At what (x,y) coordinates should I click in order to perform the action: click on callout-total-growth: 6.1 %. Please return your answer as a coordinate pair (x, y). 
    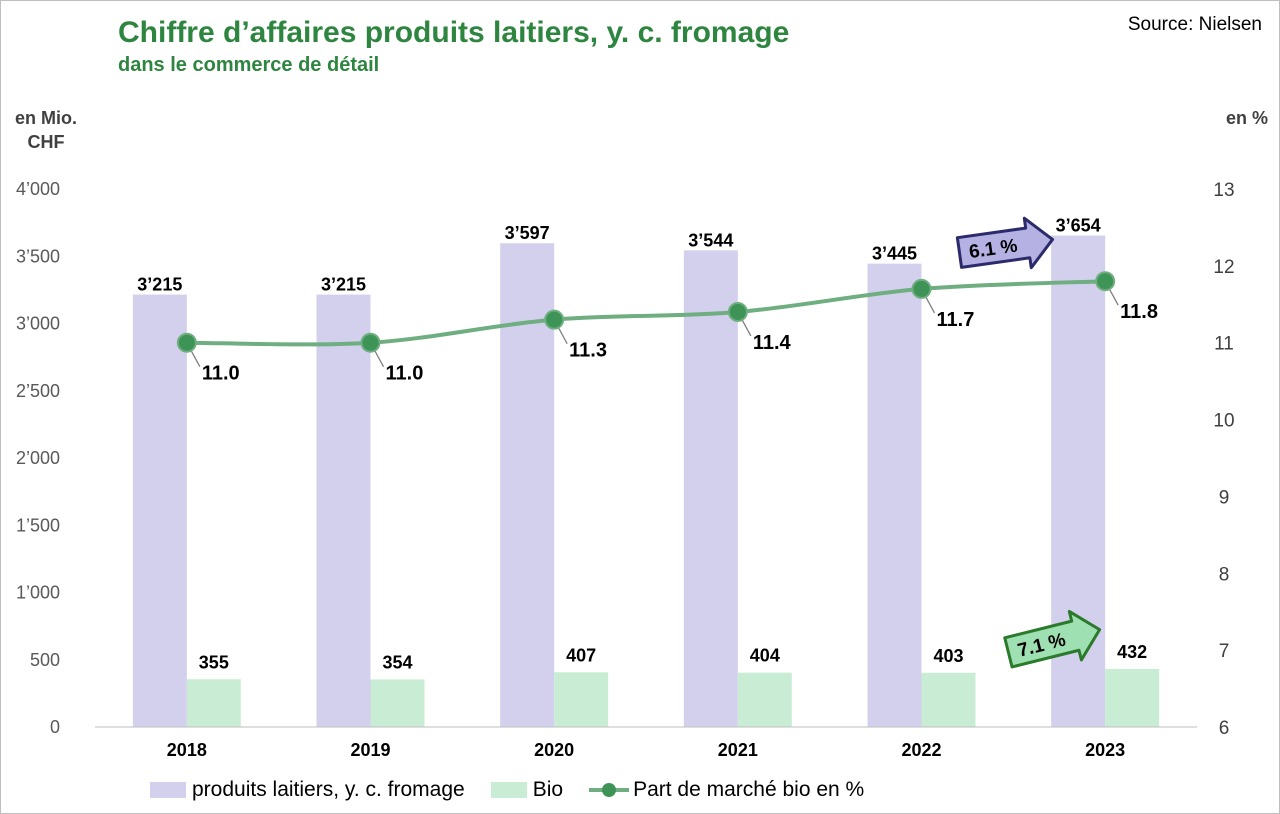
    Looking at the image, I should click on (1005, 243).